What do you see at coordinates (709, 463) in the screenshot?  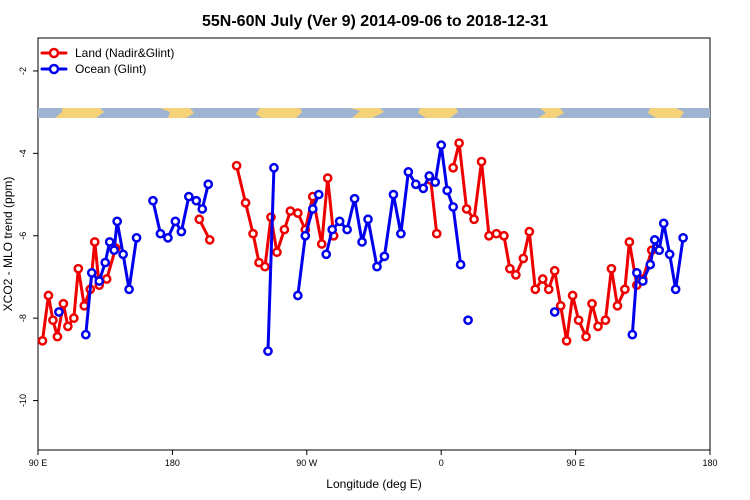 I see `x-tick-label-5: 180` at bounding box center [709, 463].